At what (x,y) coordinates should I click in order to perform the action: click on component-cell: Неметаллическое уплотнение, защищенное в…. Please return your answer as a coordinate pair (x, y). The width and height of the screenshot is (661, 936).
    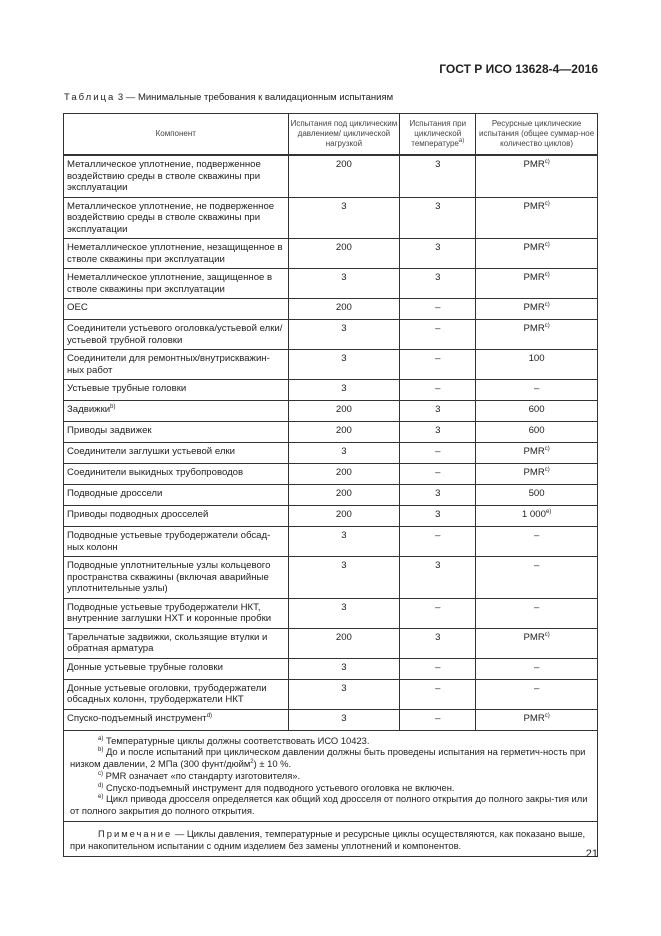
    Looking at the image, I should click on (176, 283).